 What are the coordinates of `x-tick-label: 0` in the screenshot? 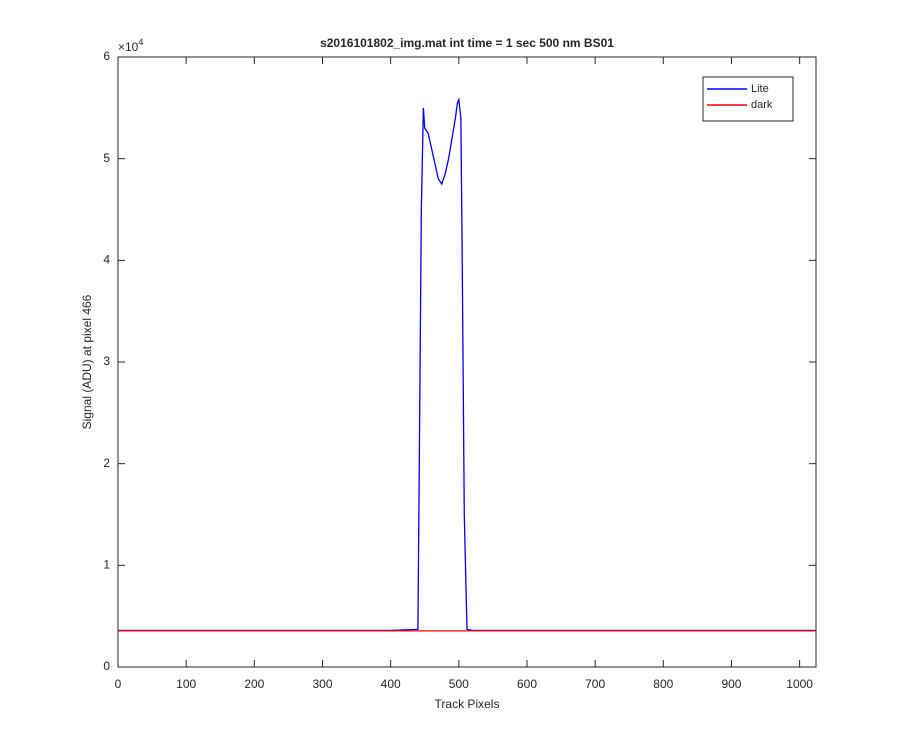 It's located at (118, 684).